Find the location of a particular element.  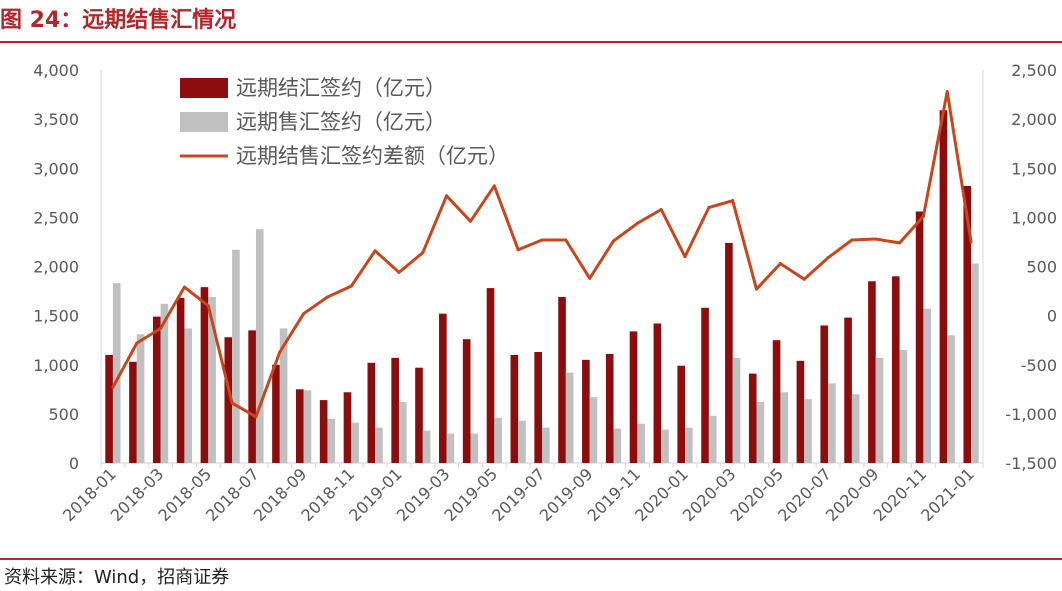

legend-swatch-sales is located at coordinates (204, 122).